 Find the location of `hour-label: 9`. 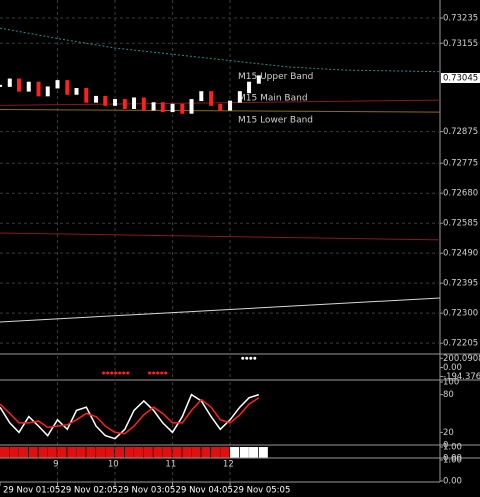

hour-label: 9 is located at coordinates (55, 465).